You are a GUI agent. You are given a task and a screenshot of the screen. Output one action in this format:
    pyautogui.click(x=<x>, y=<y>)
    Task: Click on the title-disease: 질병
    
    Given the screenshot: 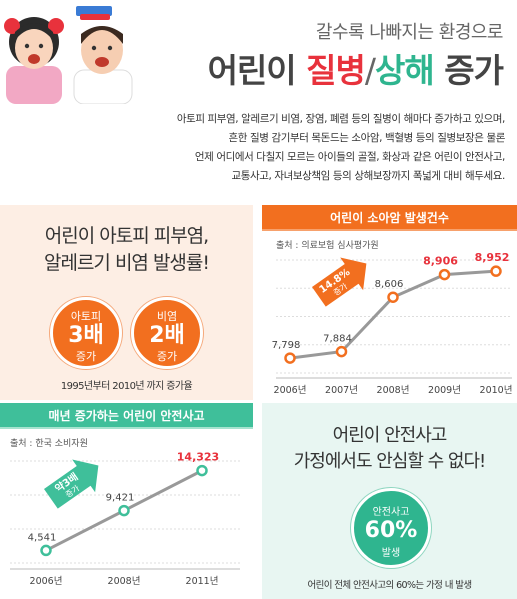 What is the action you would take?
    pyautogui.click(x=336, y=70)
    